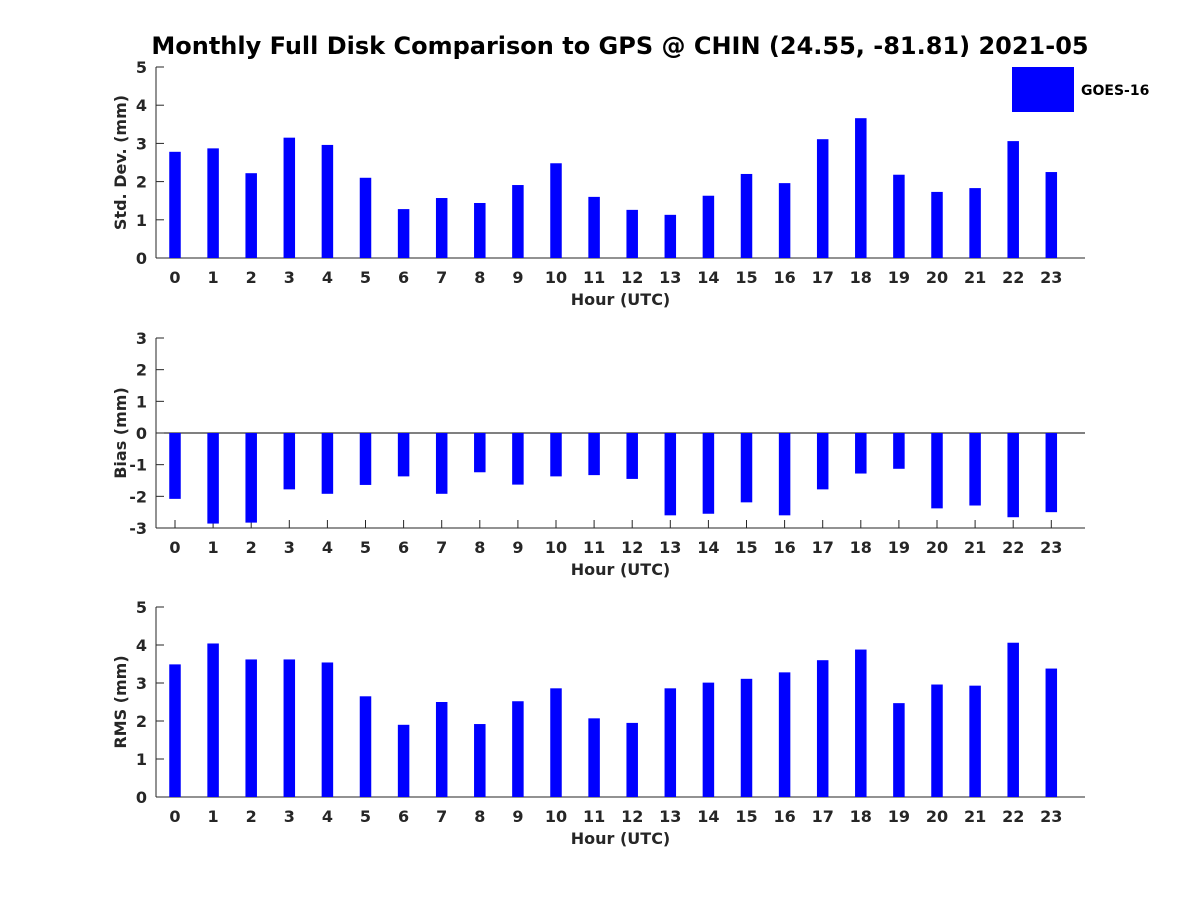  I want to click on x-tick-label: 17, so click(823, 816).